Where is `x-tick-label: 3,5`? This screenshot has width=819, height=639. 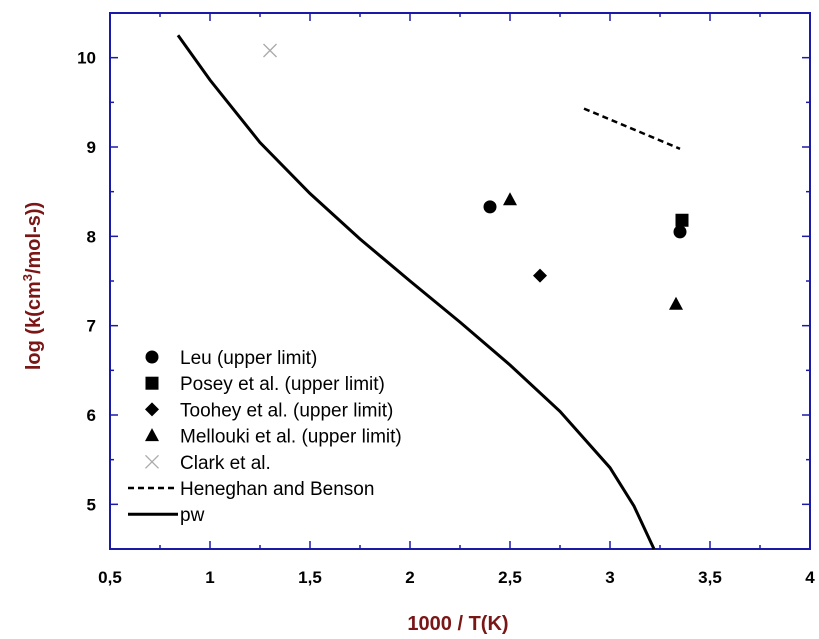
x-tick-label: 3,5 is located at coordinates (710, 577).